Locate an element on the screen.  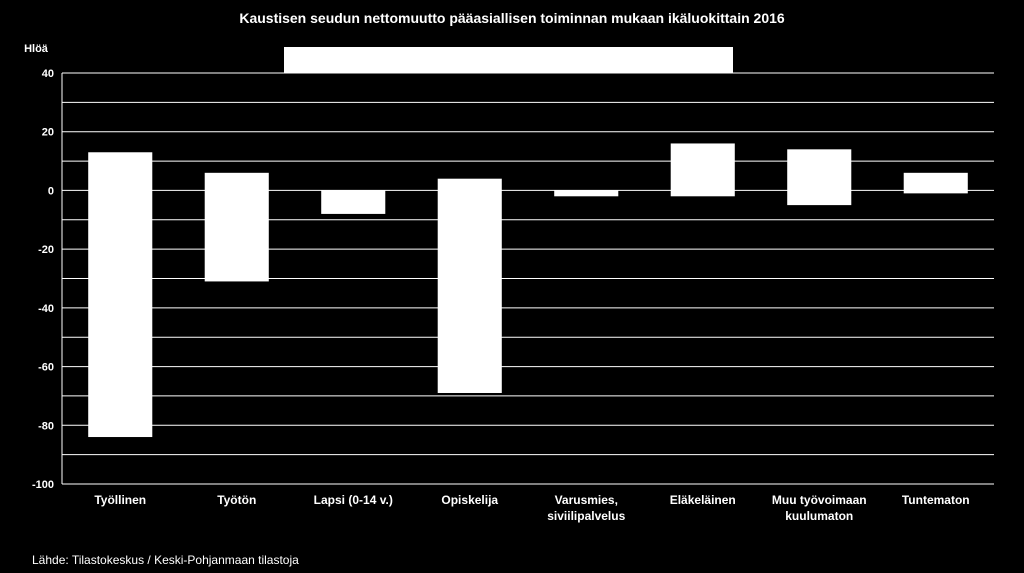
y-axis-ticks: 40 20 0 -20 -40 -60 -80 -100 is located at coordinates (43, 279).